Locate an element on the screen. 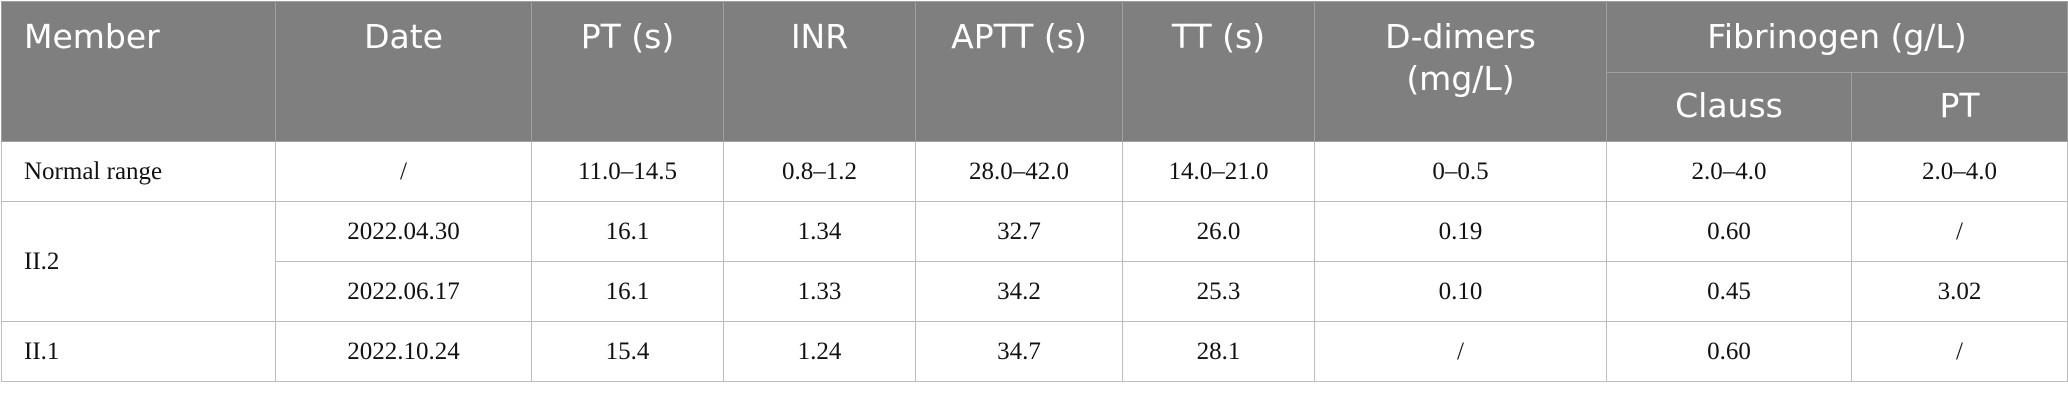 This screenshot has width=2068, height=406. cell-aptt: 28.0–42.0 is located at coordinates (1019, 171).